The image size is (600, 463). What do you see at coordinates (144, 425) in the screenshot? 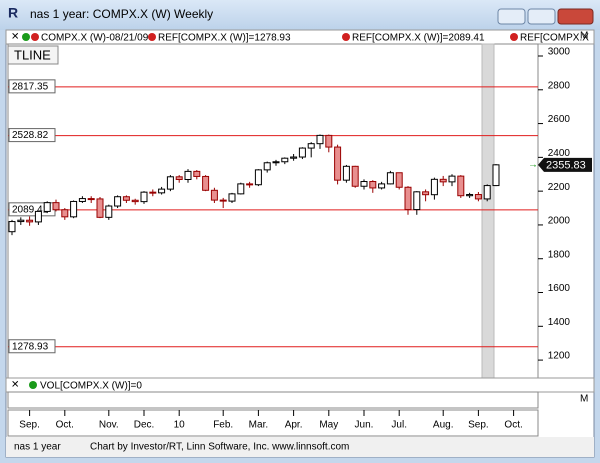
I see `x-tick-label: Dec.` at bounding box center [144, 425].